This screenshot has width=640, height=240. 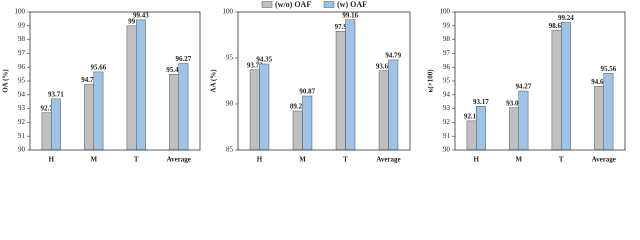 I want to click on y-axis-label: OA (%), so click(x=6, y=81).